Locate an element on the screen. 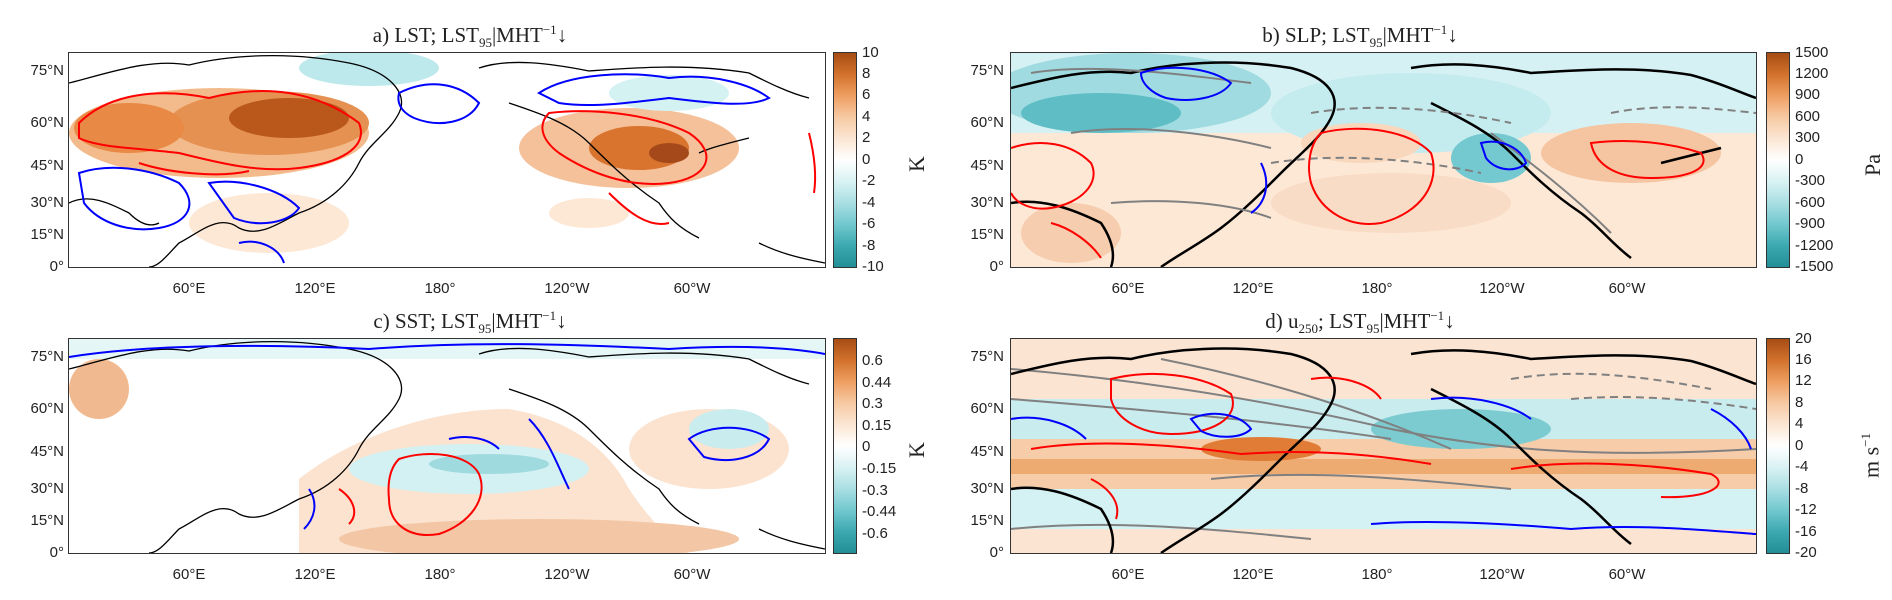  colorbar-unit-d: m s−1 is located at coordinates (1871, 455).